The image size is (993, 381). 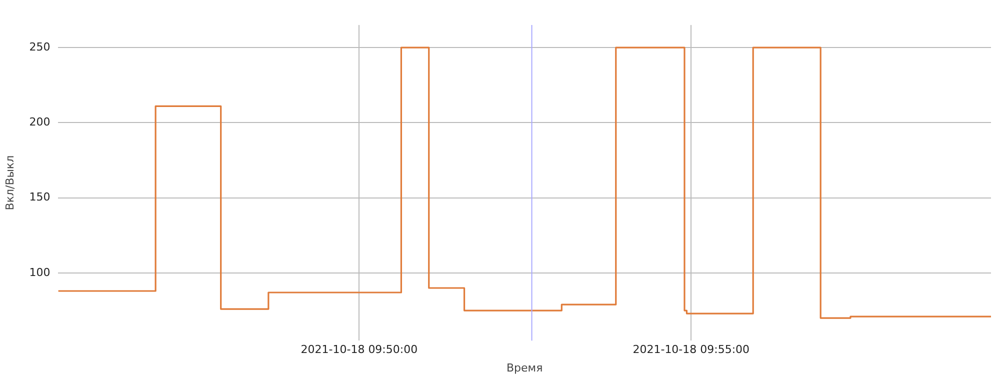 I want to click on y-tick-label: 150, so click(x=39, y=197).